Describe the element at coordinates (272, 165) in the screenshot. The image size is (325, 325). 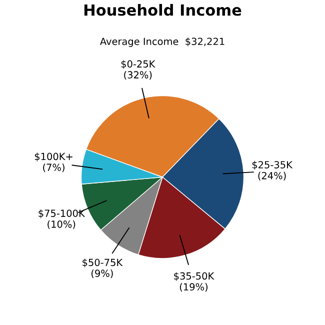
I see `slice-label: $25-35K` at that location.